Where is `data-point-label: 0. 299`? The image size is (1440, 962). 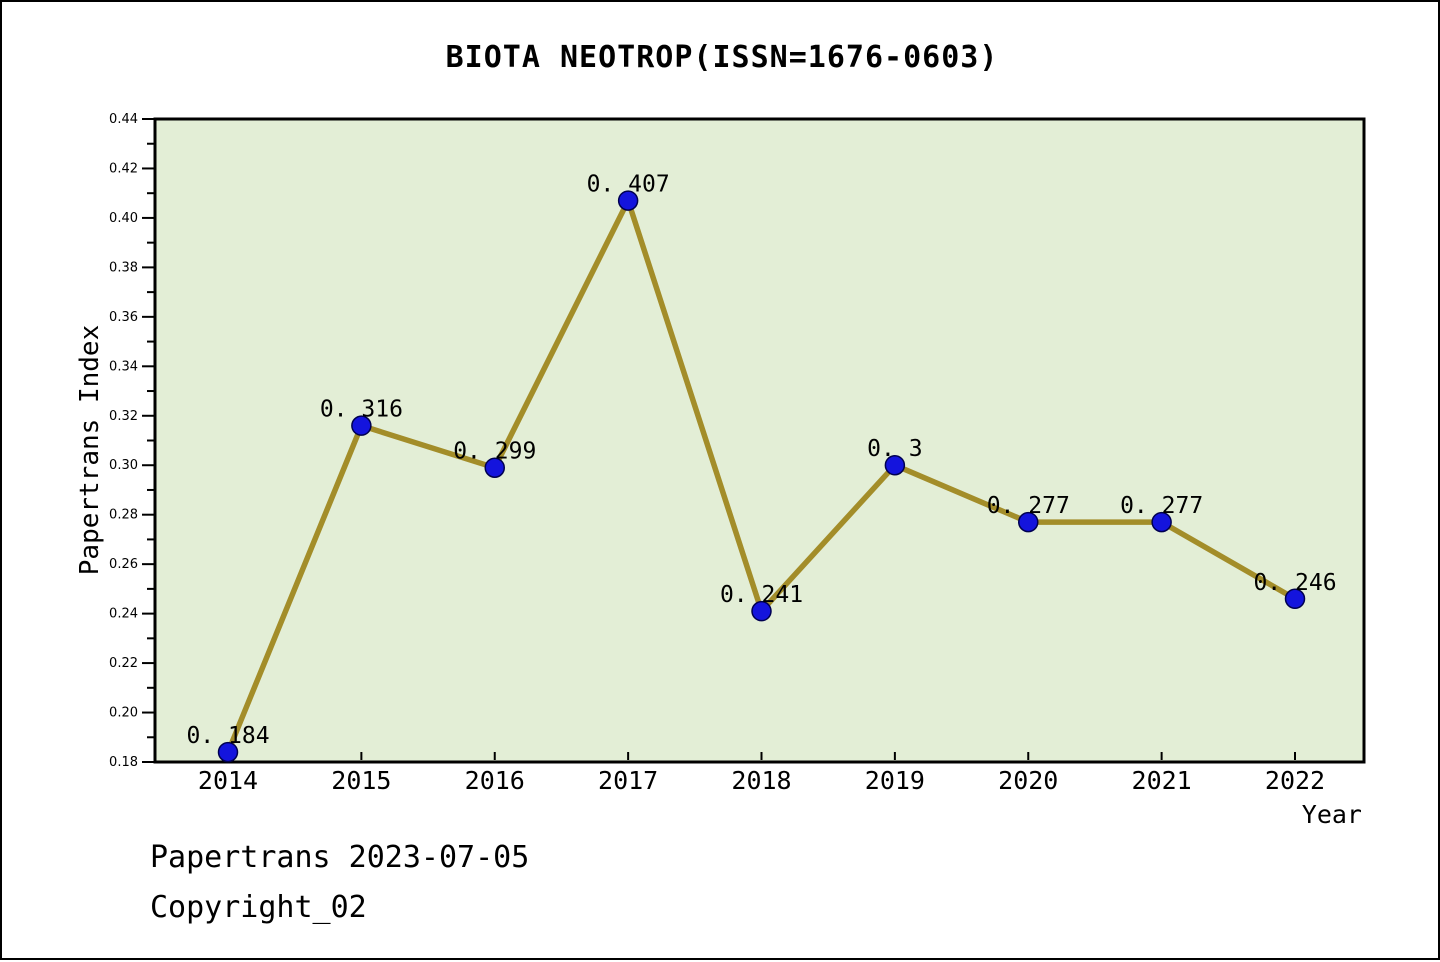
data-point-label: 0. 299 is located at coordinates (494, 452).